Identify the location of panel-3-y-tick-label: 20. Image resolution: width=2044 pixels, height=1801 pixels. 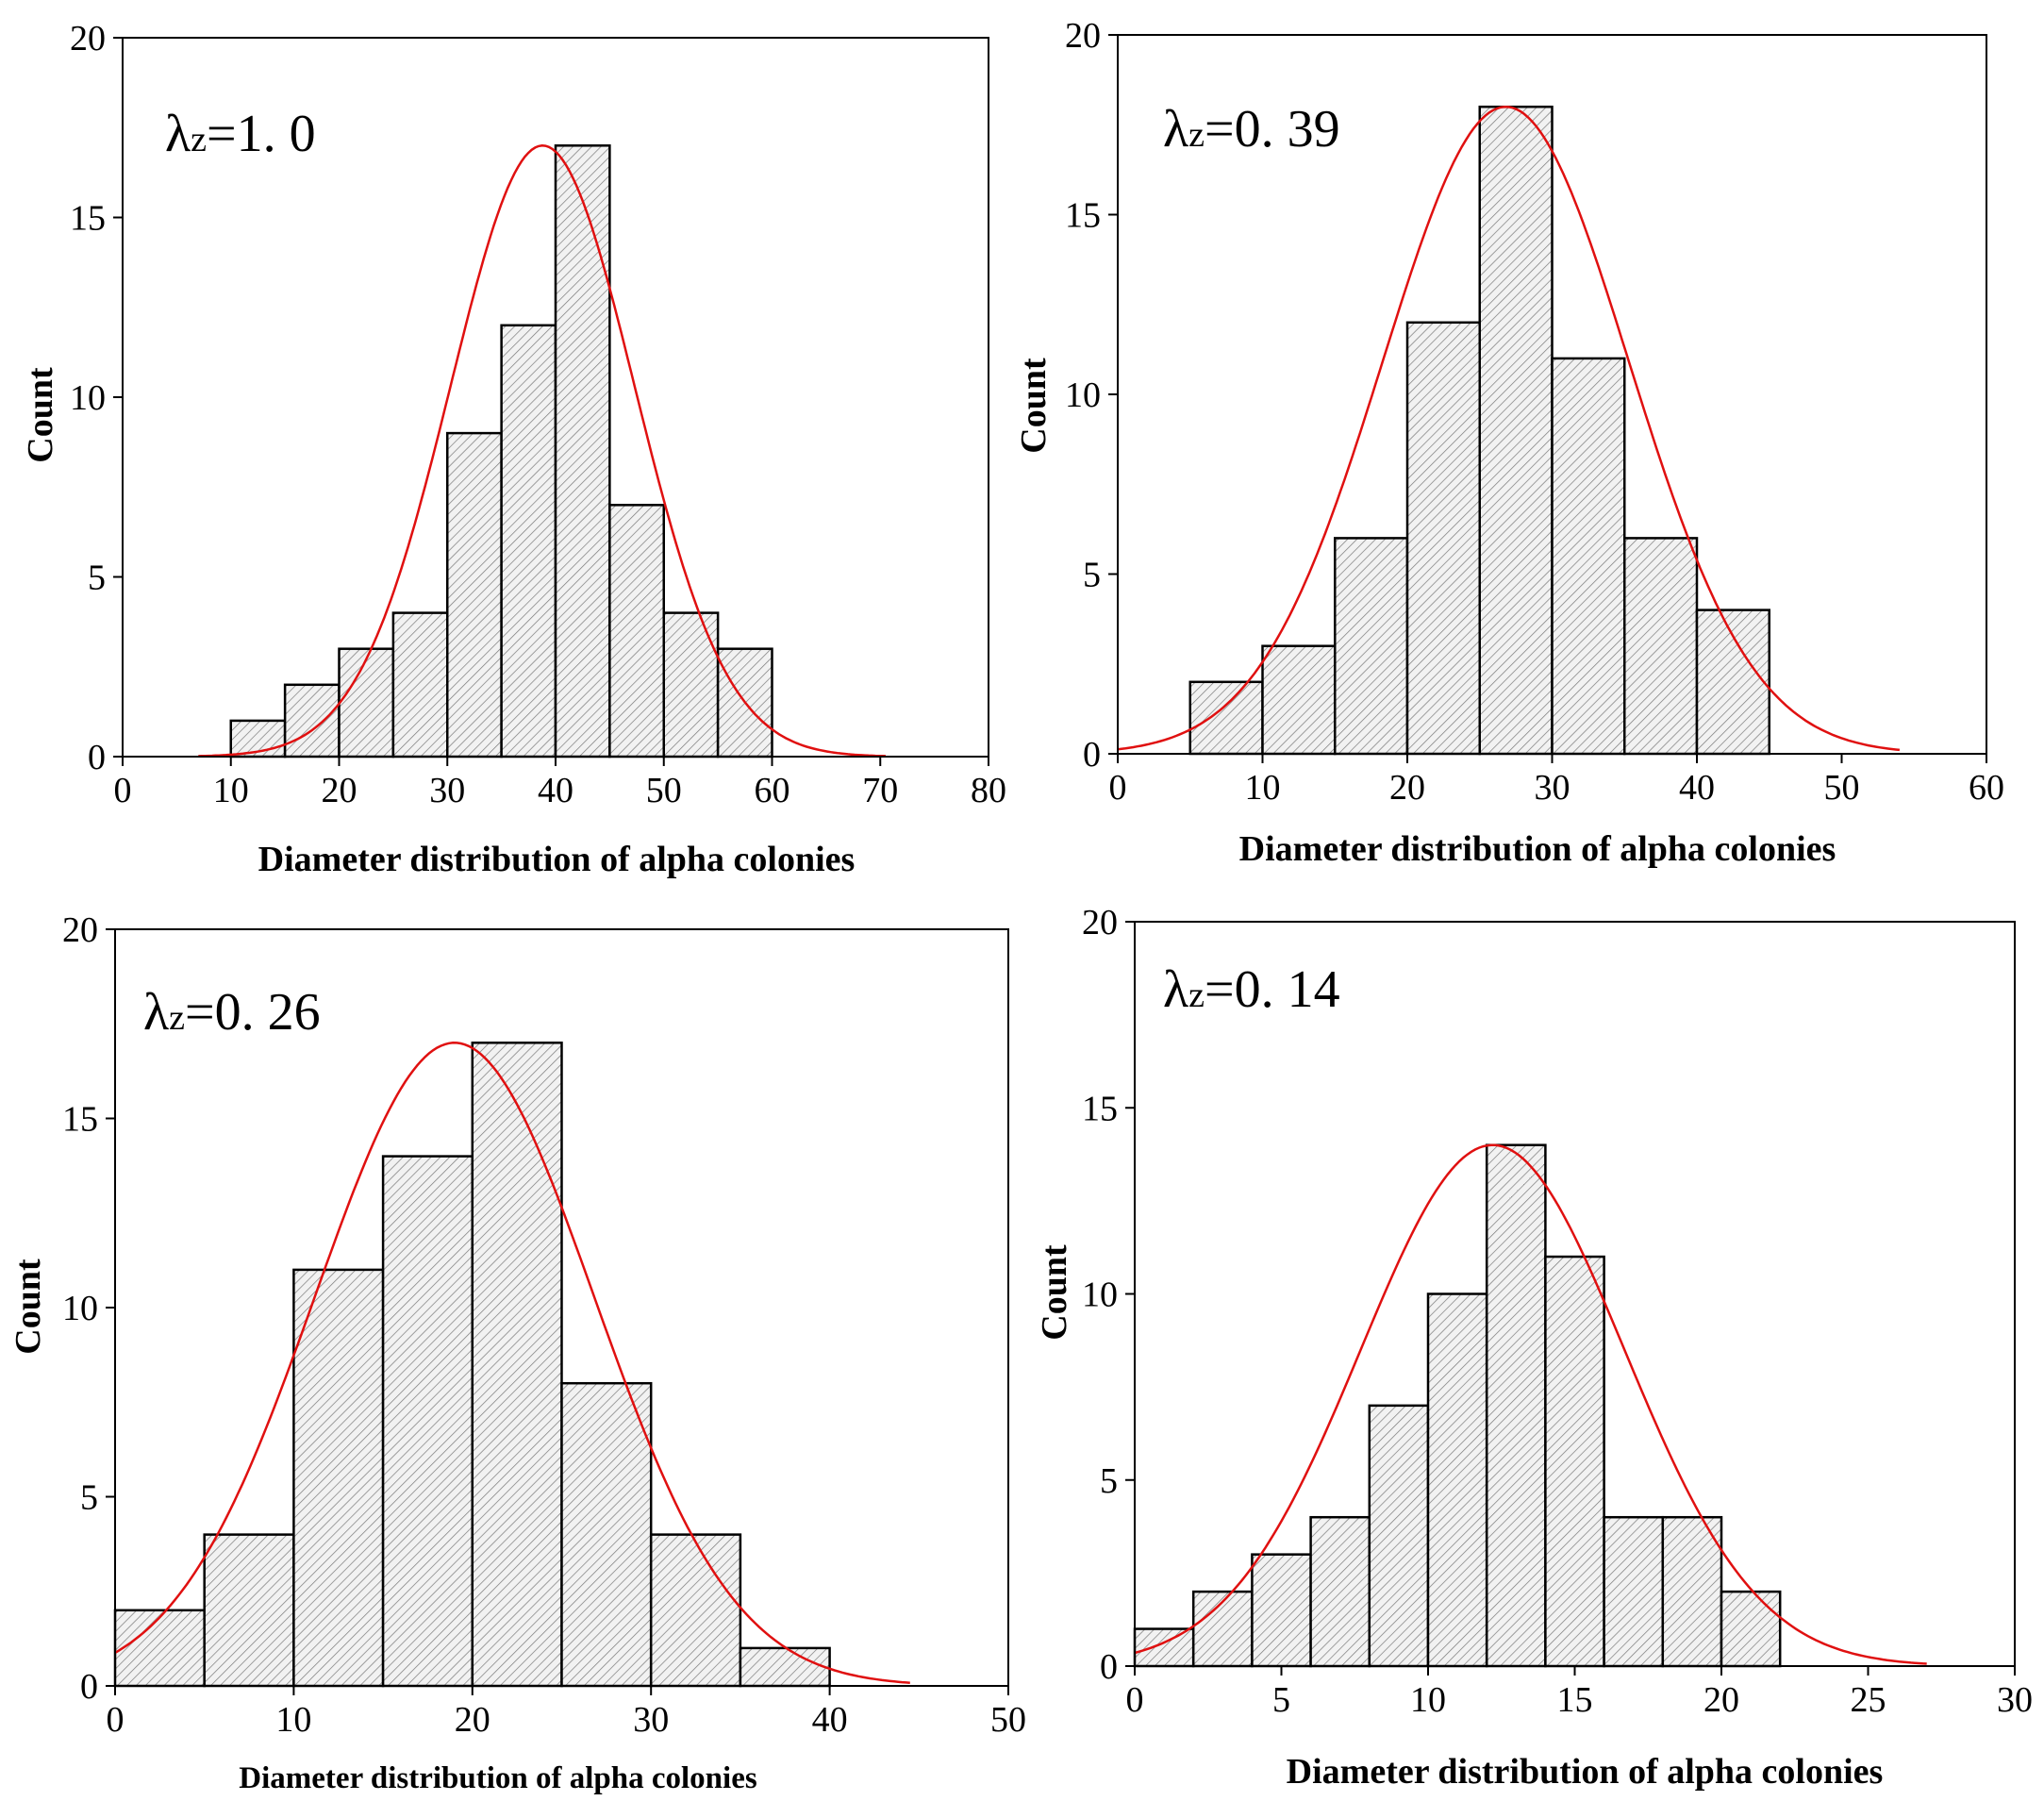
(80, 930).